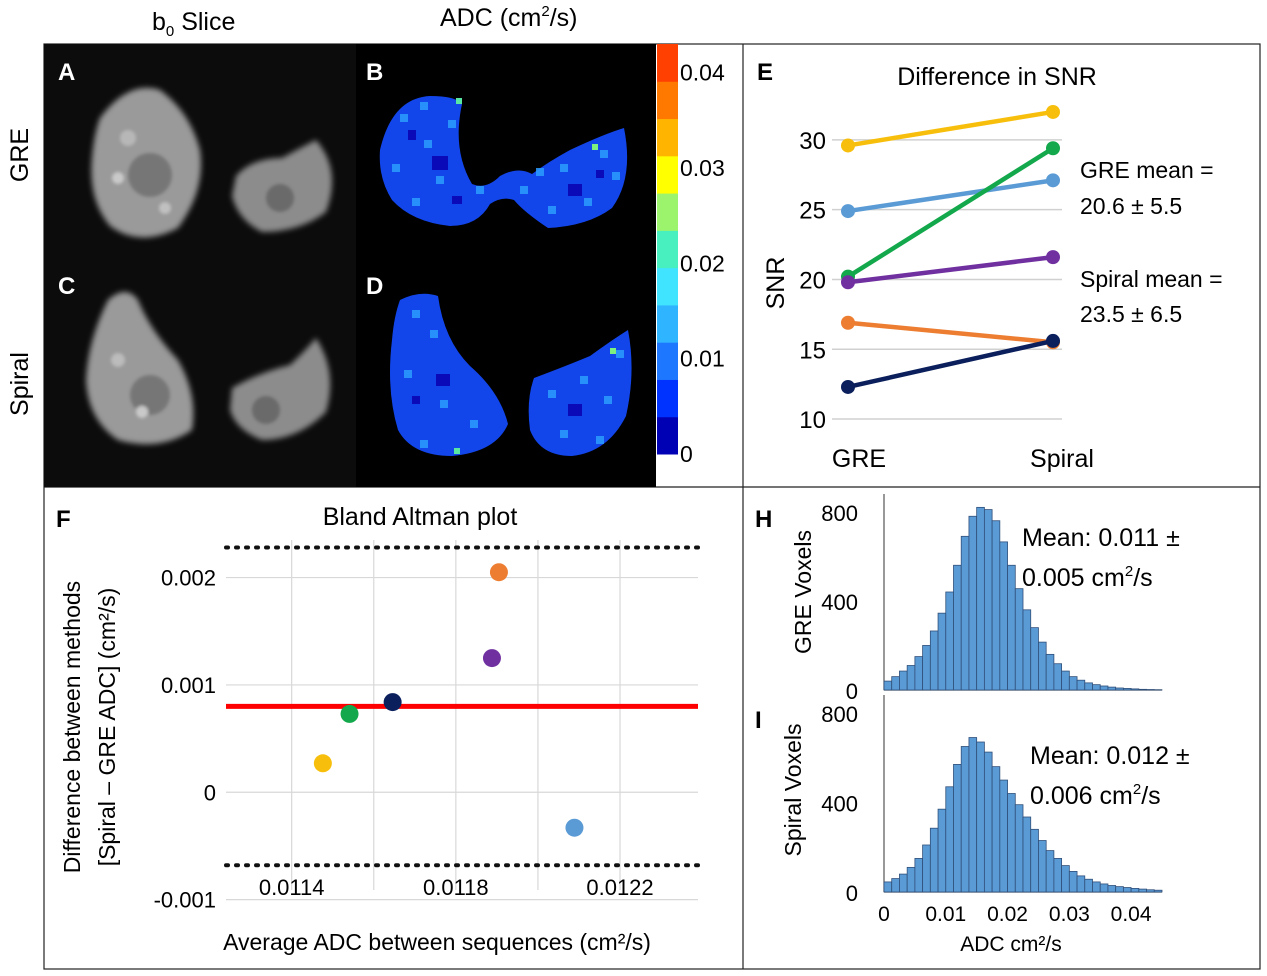 This screenshot has height=976, width=1267. Describe the element at coordinates (1011, 944) in the screenshot. I see `spiral-histogram-x-label: ADC cm²/s` at that location.